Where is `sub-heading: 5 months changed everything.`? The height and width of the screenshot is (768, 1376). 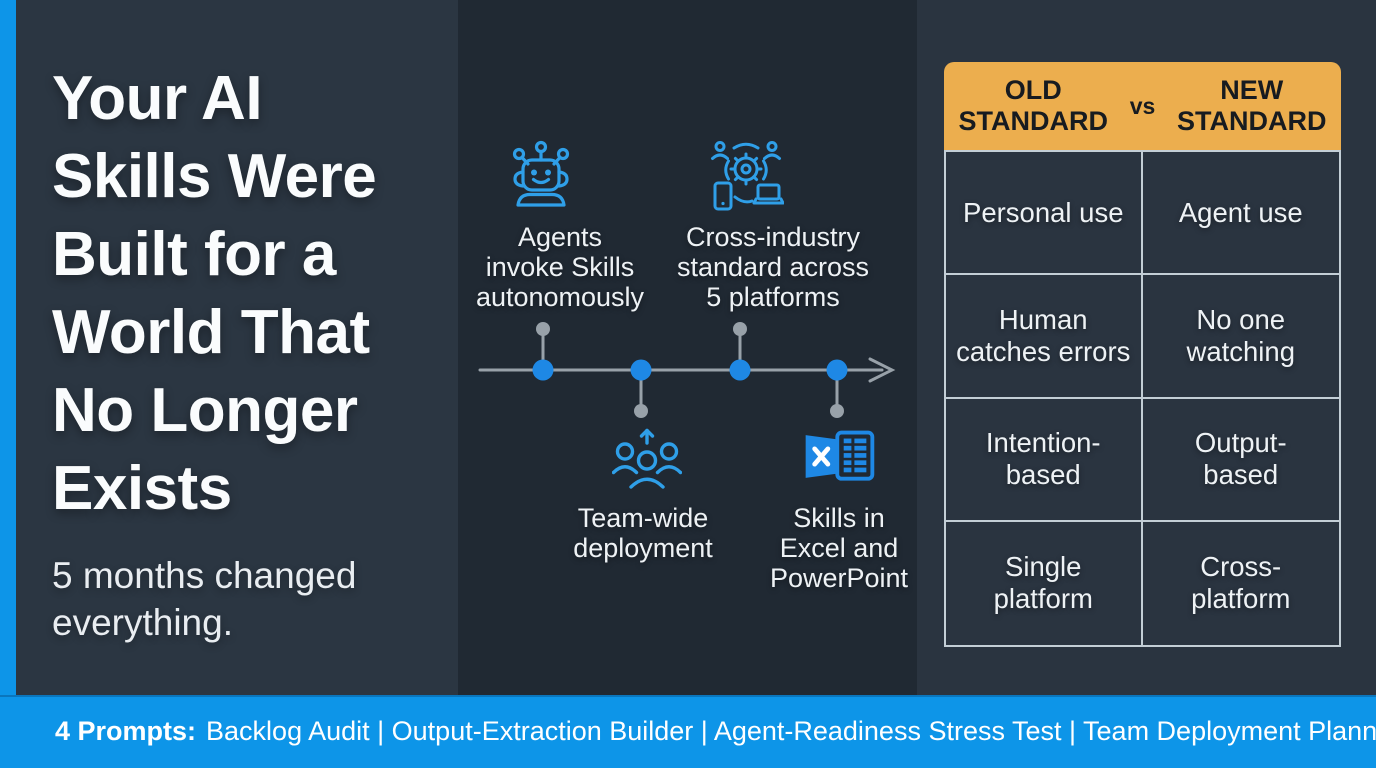
sub-heading: 5 months changed everything. is located at coordinates (204, 599).